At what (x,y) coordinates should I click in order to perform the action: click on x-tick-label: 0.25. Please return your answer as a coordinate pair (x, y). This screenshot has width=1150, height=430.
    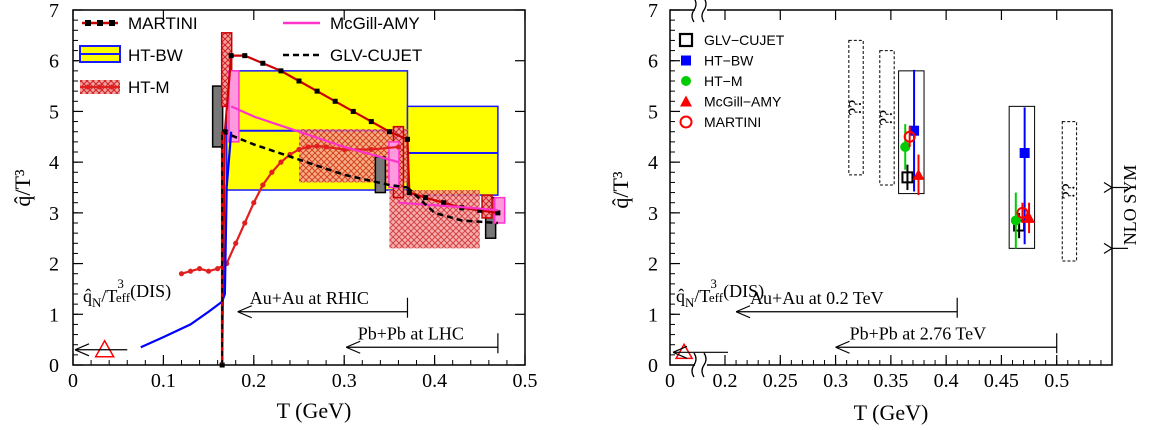
    Looking at the image, I should click on (780, 381).